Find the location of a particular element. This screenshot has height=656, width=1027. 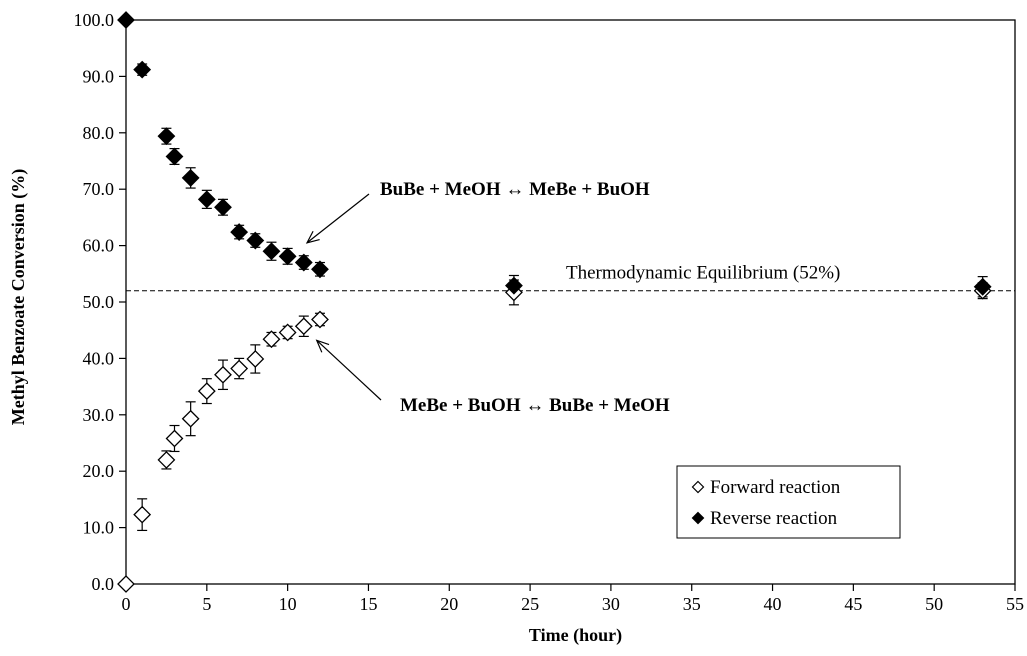

y-tick-label: 40.0 is located at coordinates (99, 358).